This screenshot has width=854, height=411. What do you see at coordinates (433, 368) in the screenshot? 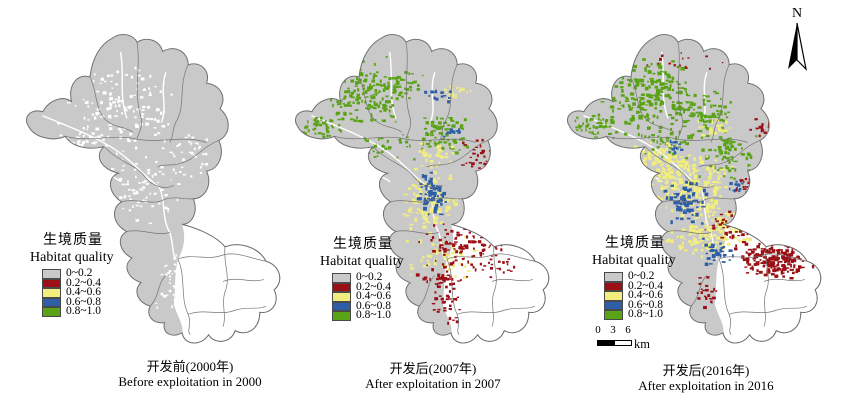
I see `caption-zh: 开发后(2007年)` at bounding box center [433, 368].